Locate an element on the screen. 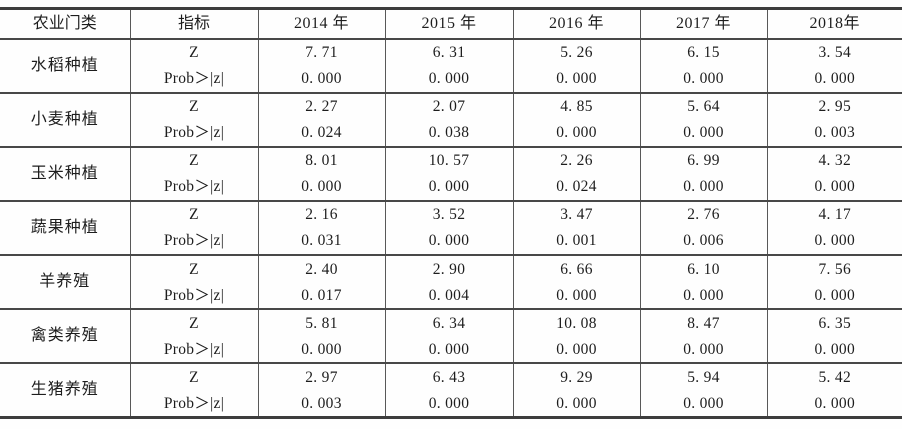 The width and height of the screenshot is (902, 429). table-row: 禽类养殖 Z 5. 81 6. 34 10. 08 8. 47 6. 35 is located at coordinates (451, 336).